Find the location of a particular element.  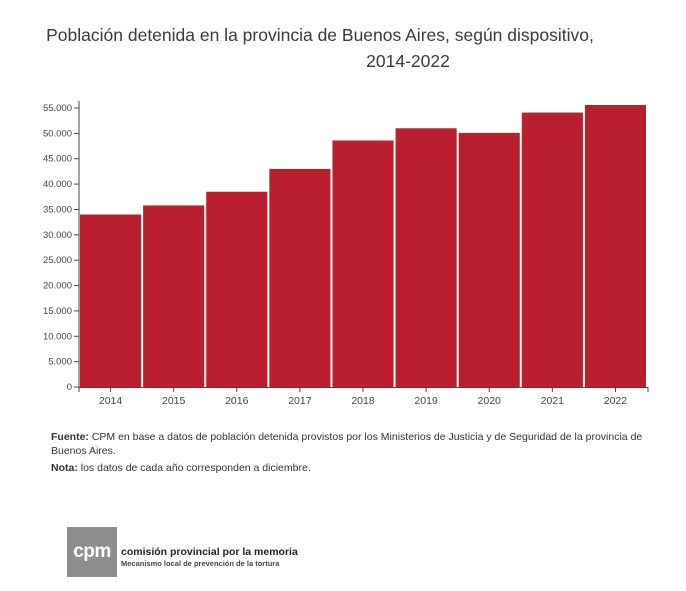

bar-2022 is located at coordinates (615, 245).